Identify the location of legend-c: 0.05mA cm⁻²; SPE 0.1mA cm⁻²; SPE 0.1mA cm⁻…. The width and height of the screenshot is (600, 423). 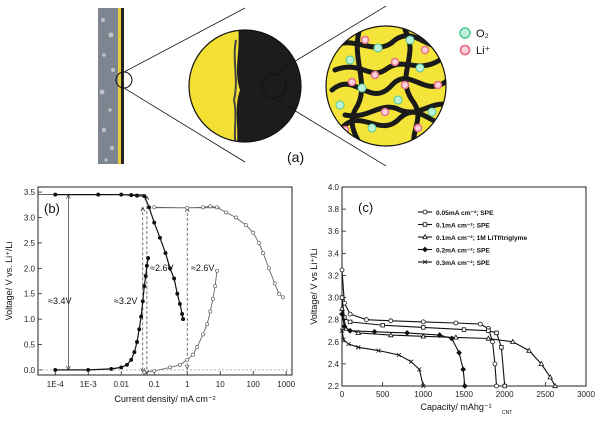
(473, 238).